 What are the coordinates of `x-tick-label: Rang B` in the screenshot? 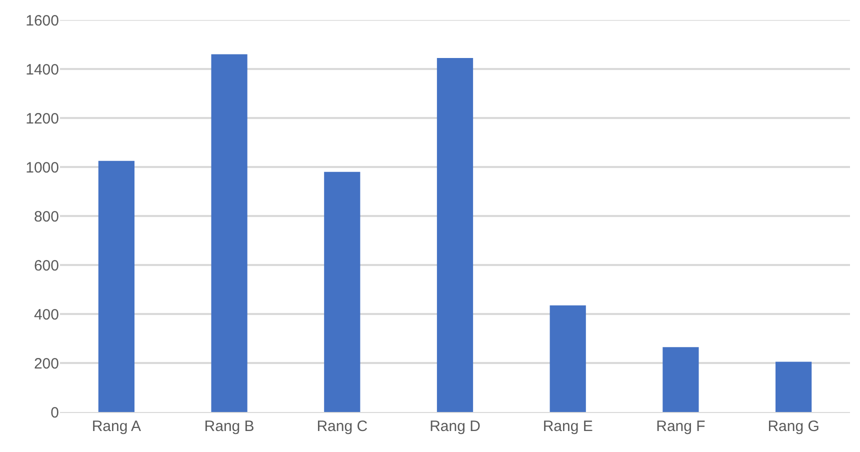 It's located at (229, 426).